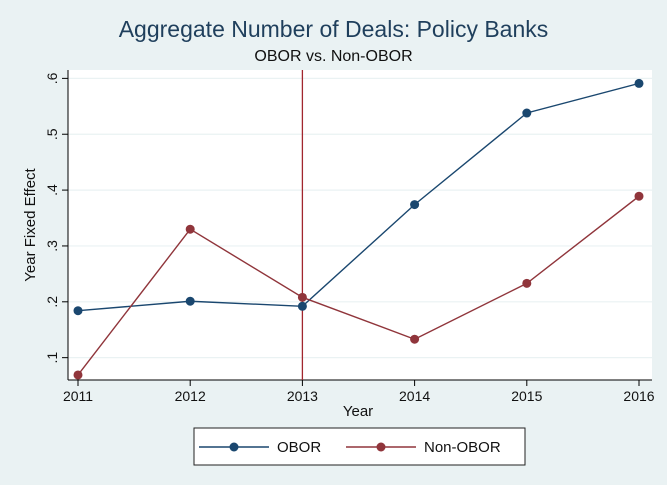  What do you see at coordinates (52, 358) in the screenshot?
I see `y-tick-label: .1` at bounding box center [52, 358].